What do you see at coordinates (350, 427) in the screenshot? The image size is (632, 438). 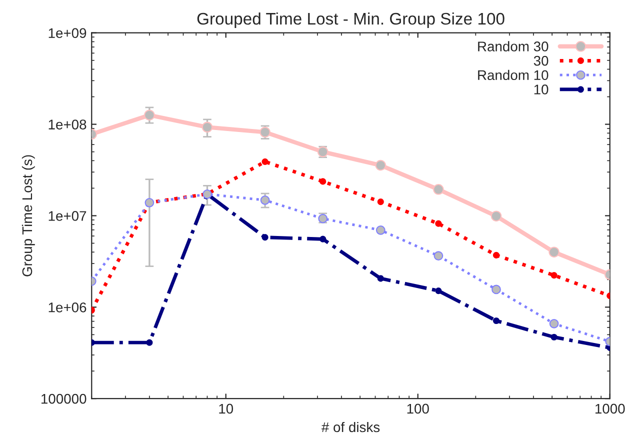 I see `x-axis-title: # of disks` at bounding box center [350, 427].